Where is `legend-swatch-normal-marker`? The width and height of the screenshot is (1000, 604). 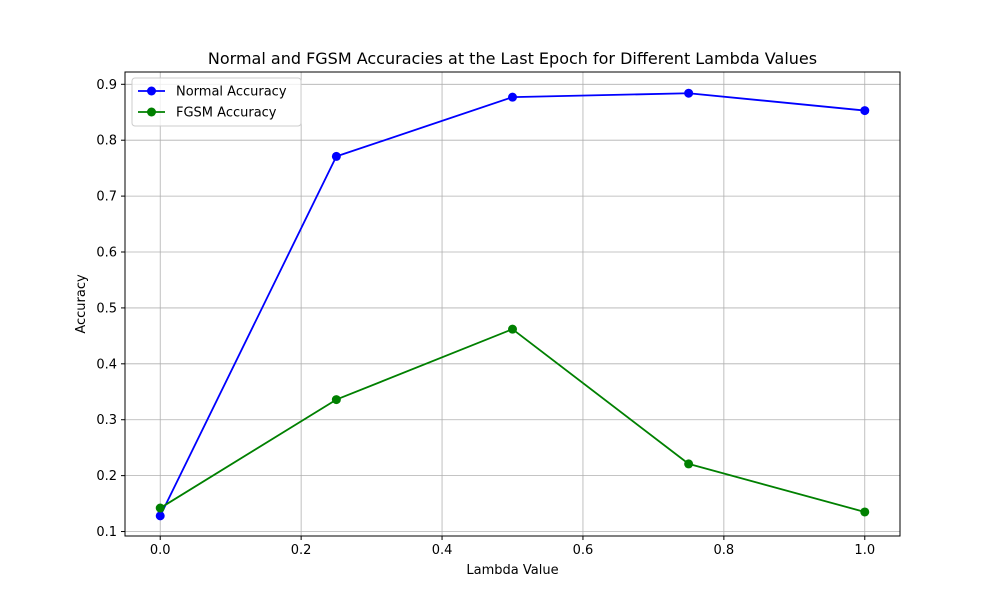
legend-swatch-normal-marker is located at coordinates (151, 91).